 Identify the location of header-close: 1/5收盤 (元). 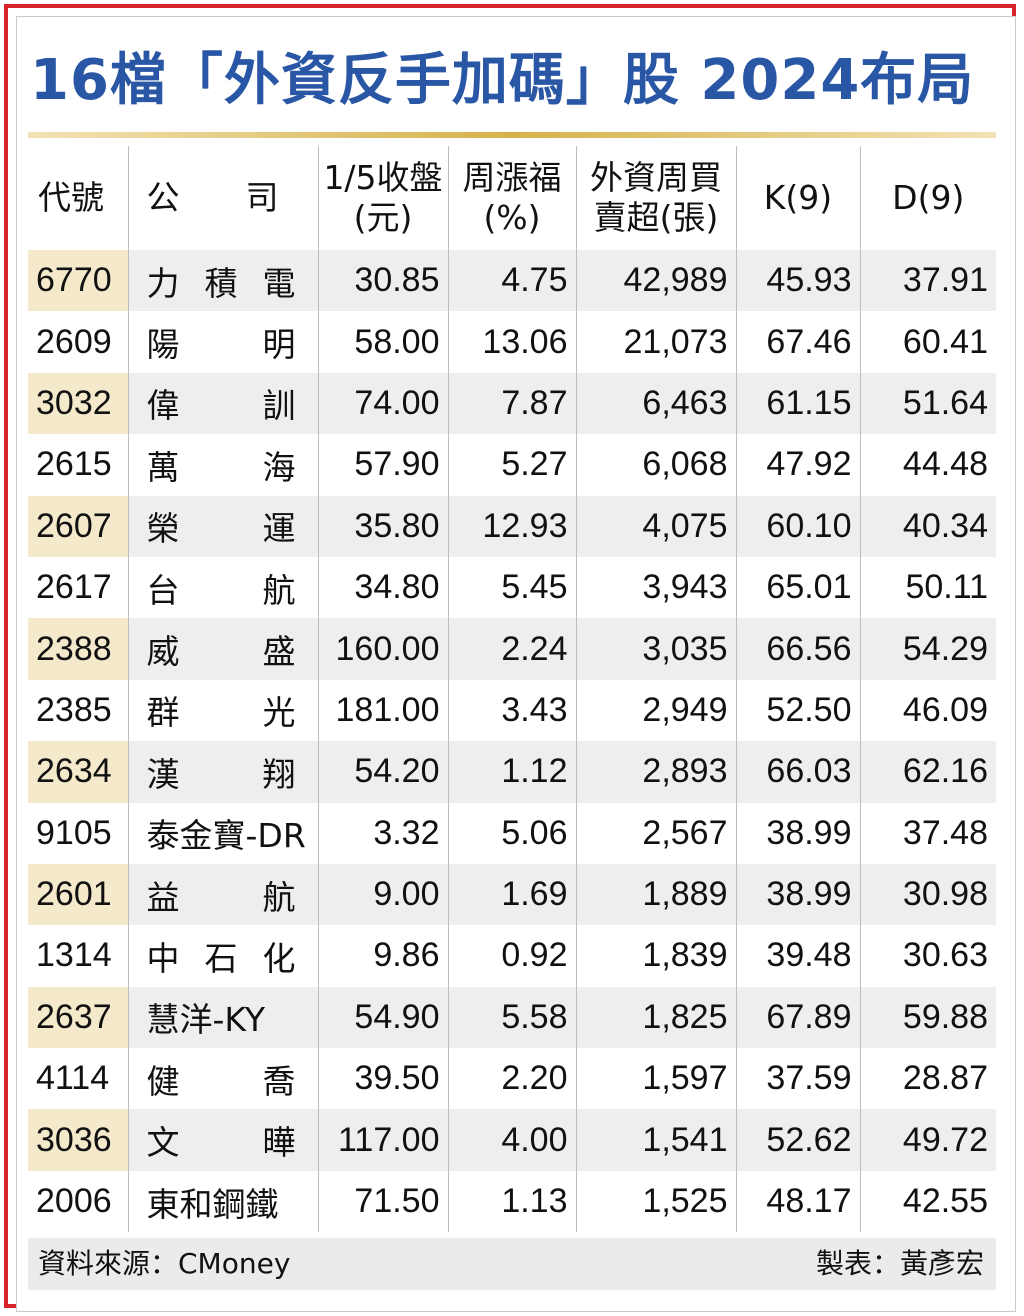
(382, 198).